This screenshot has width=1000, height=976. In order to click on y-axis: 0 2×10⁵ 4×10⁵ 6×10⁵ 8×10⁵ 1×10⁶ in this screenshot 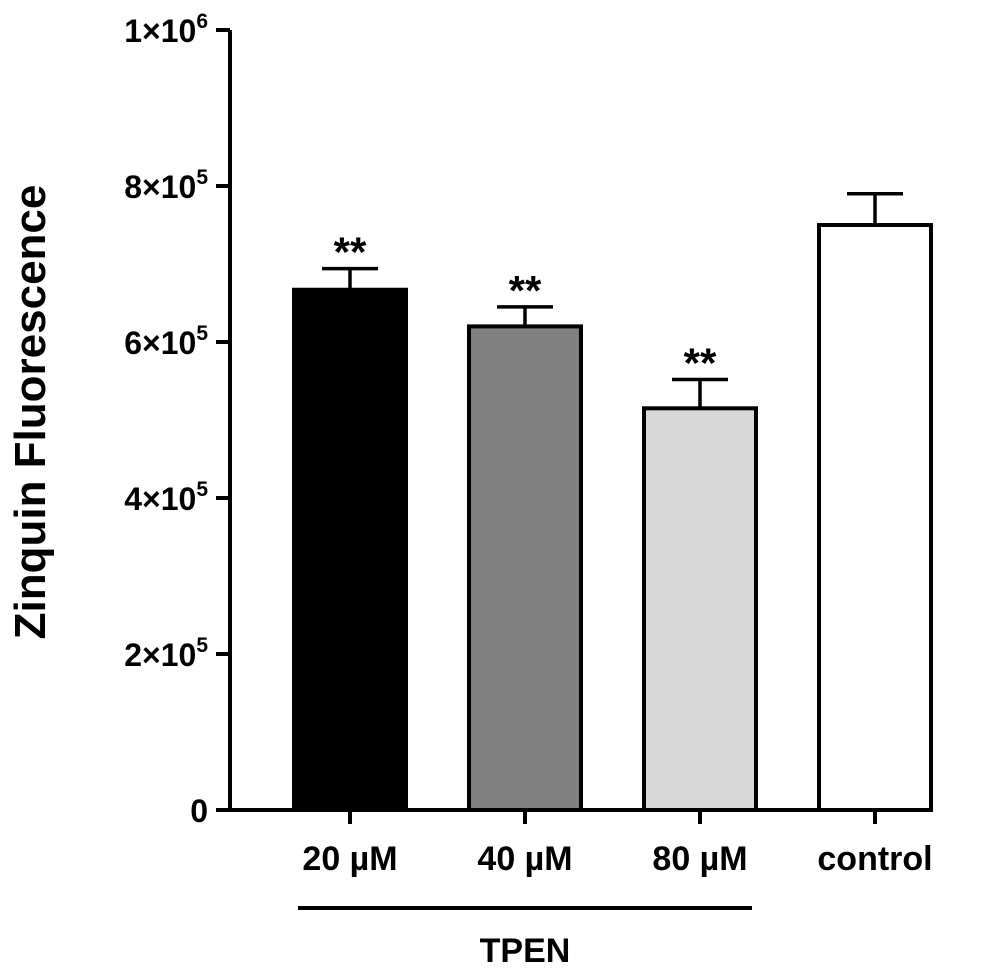, I will do `click(178, 419)`.